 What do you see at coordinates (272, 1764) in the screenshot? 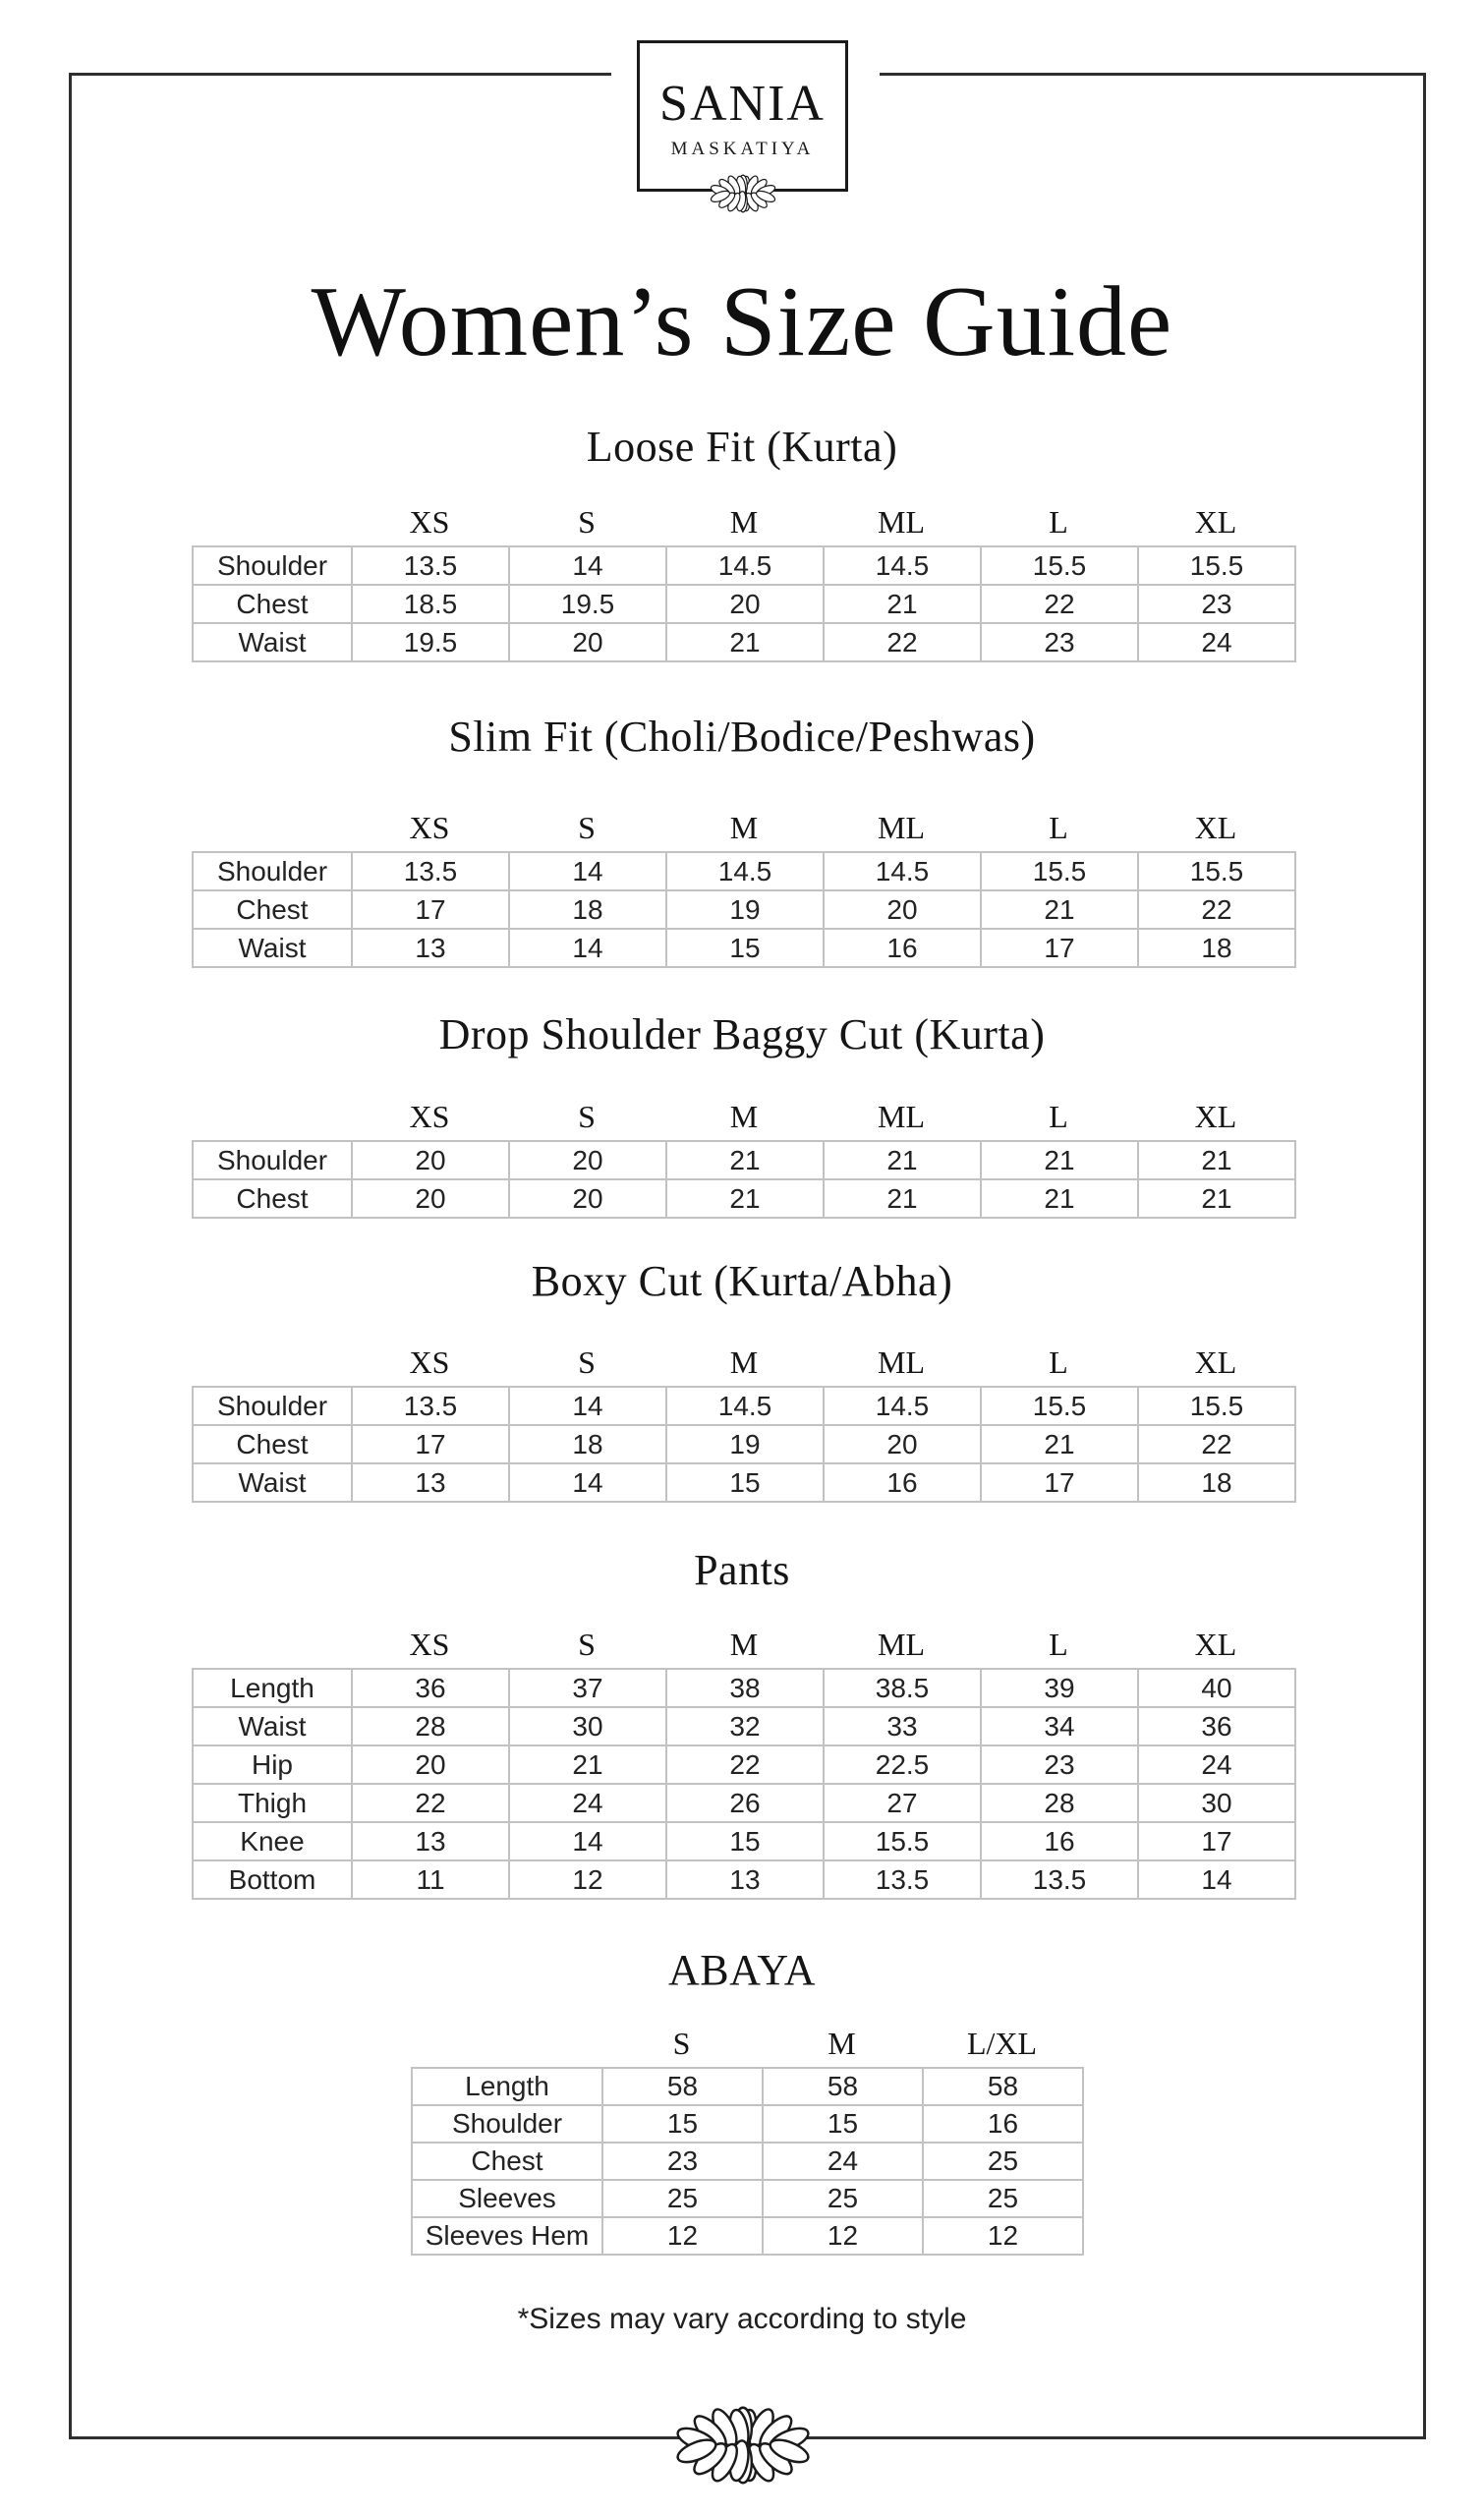
I see `measurement-row-label: Hip` at bounding box center [272, 1764].